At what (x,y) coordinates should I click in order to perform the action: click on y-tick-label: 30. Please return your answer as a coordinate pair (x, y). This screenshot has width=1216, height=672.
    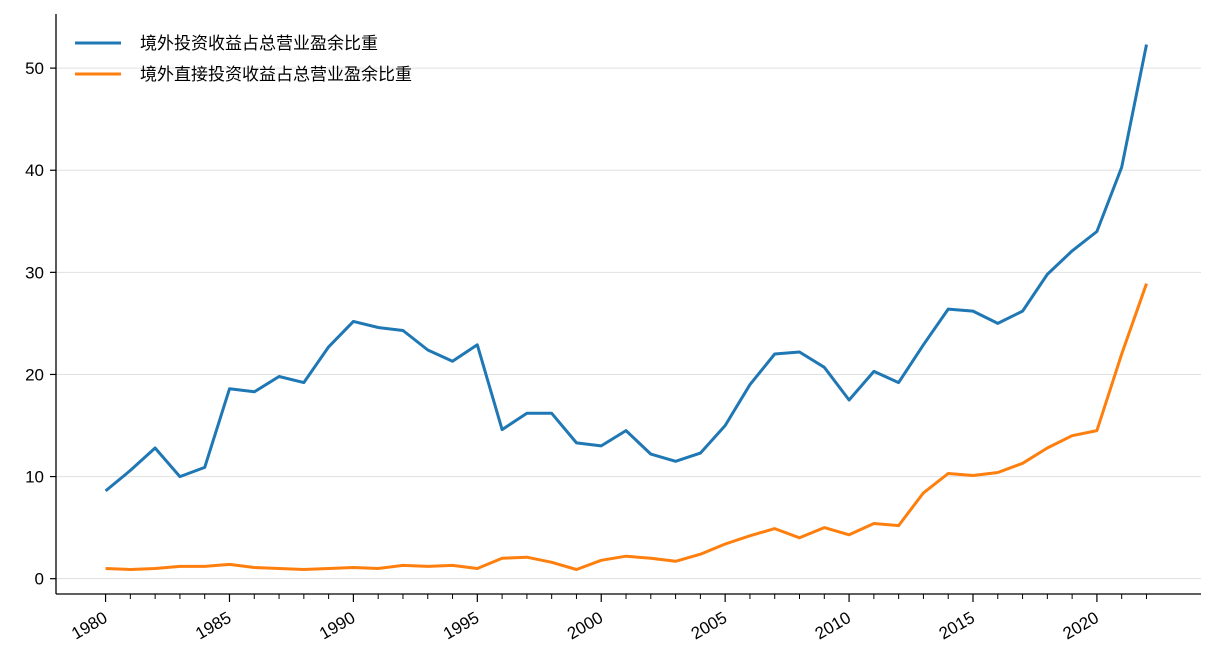
    Looking at the image, I should click on (34, 272).